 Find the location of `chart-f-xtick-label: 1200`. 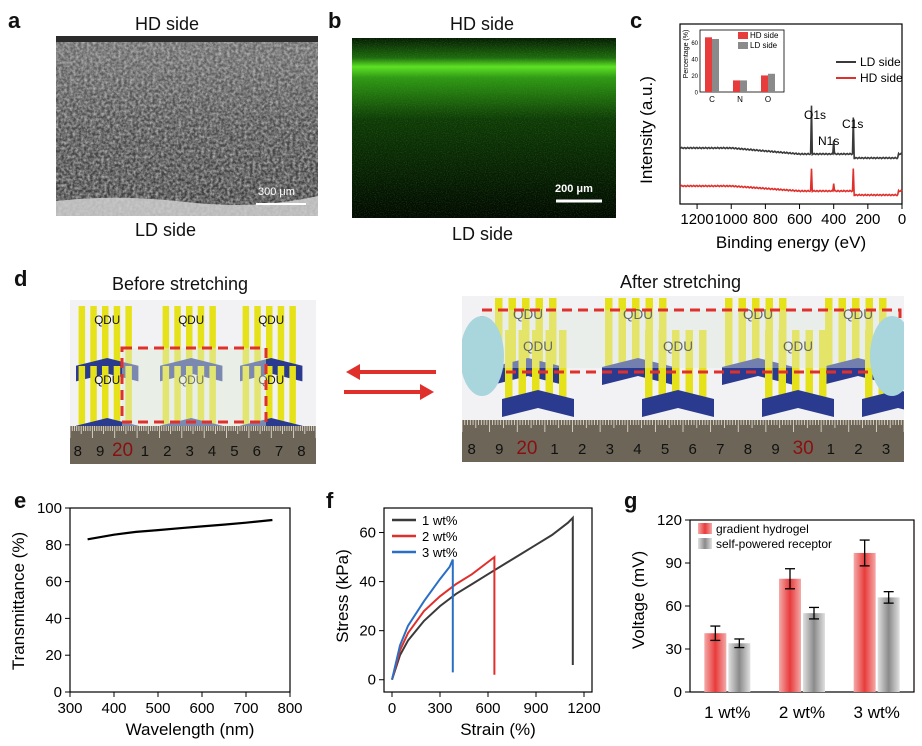

chart-f-xtick-label: 1200 is located at coordinates (583, 708).